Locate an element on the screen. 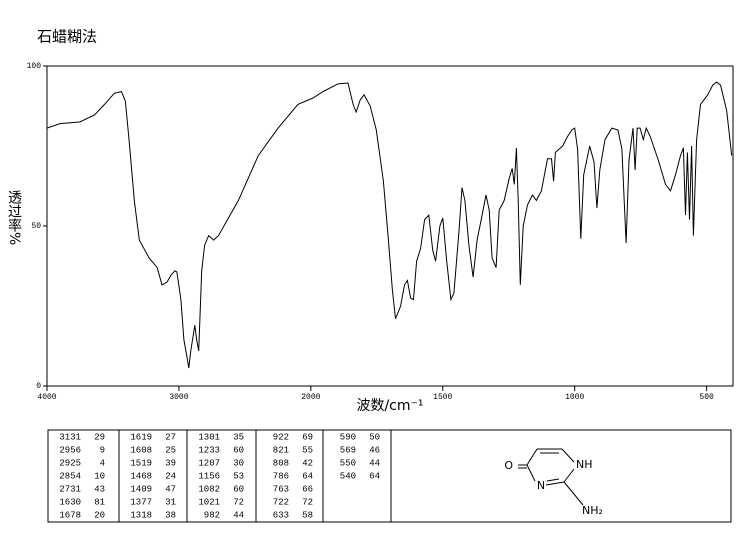  transmittance: 58 is located at coordinates (307, 515).